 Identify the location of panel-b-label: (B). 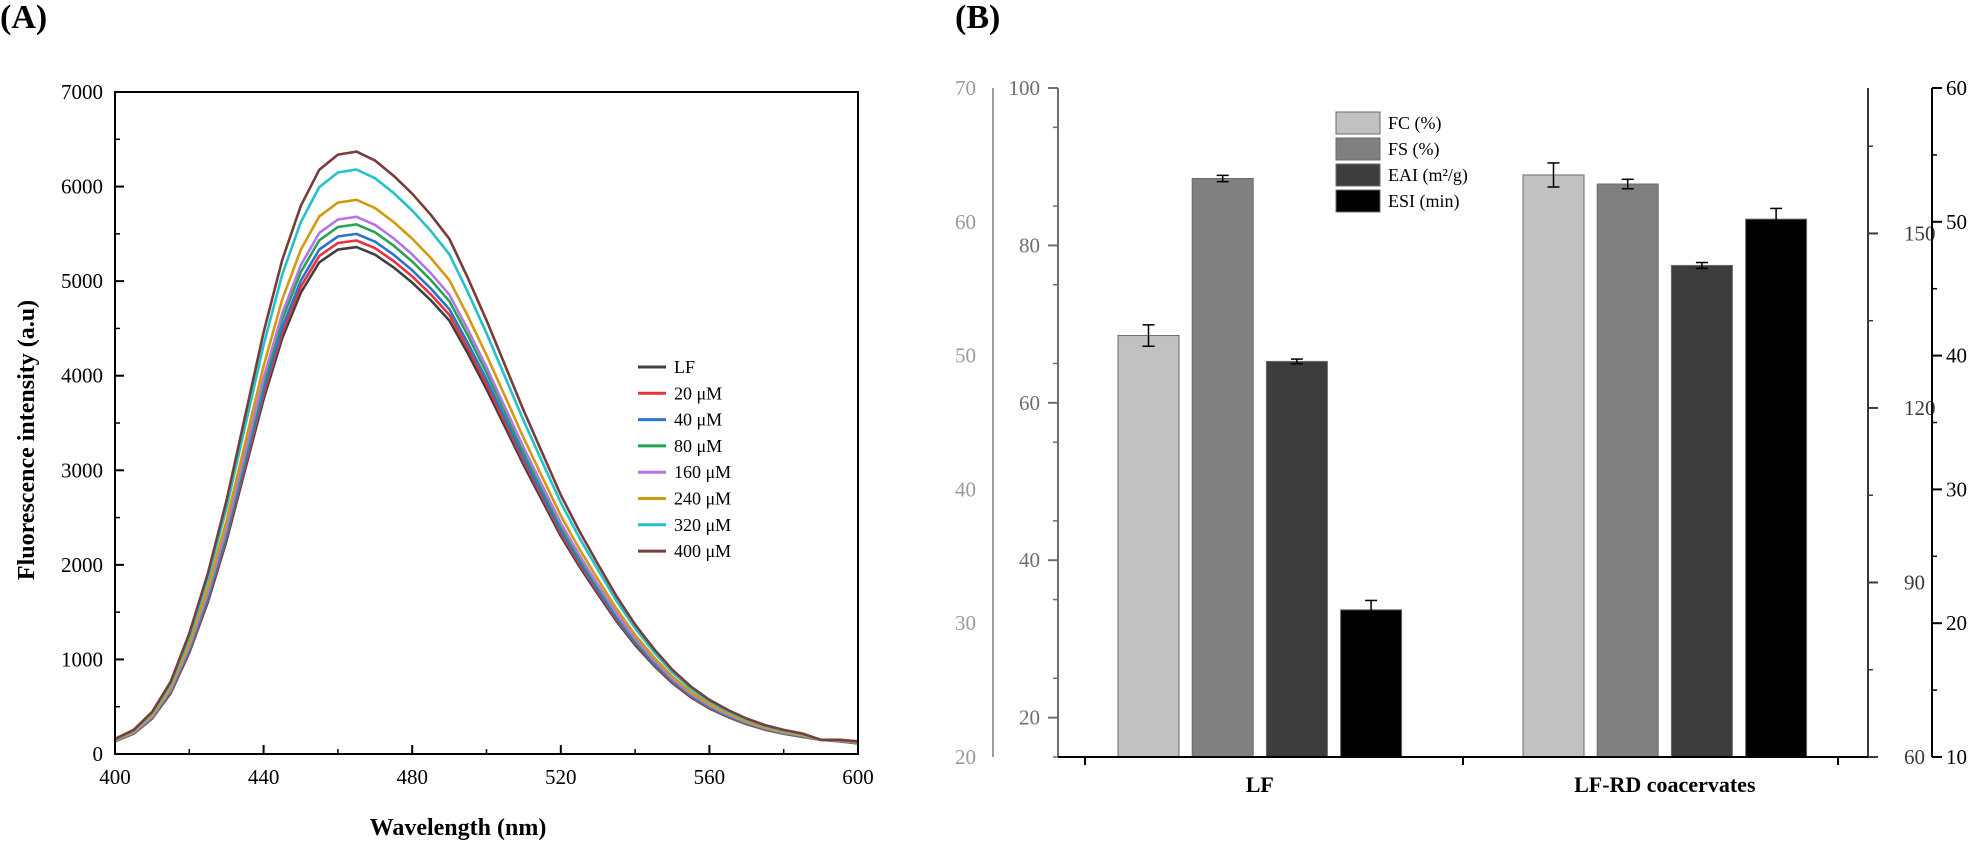
(977, 18).